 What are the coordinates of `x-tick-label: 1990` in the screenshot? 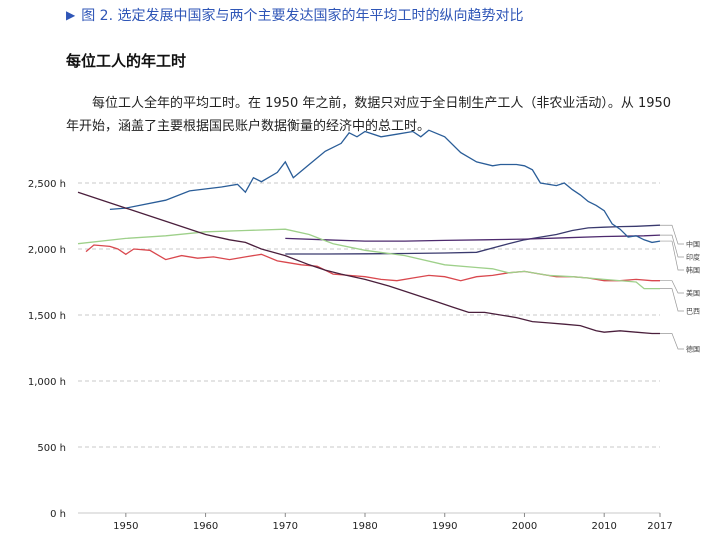 It's located at (444, 526).